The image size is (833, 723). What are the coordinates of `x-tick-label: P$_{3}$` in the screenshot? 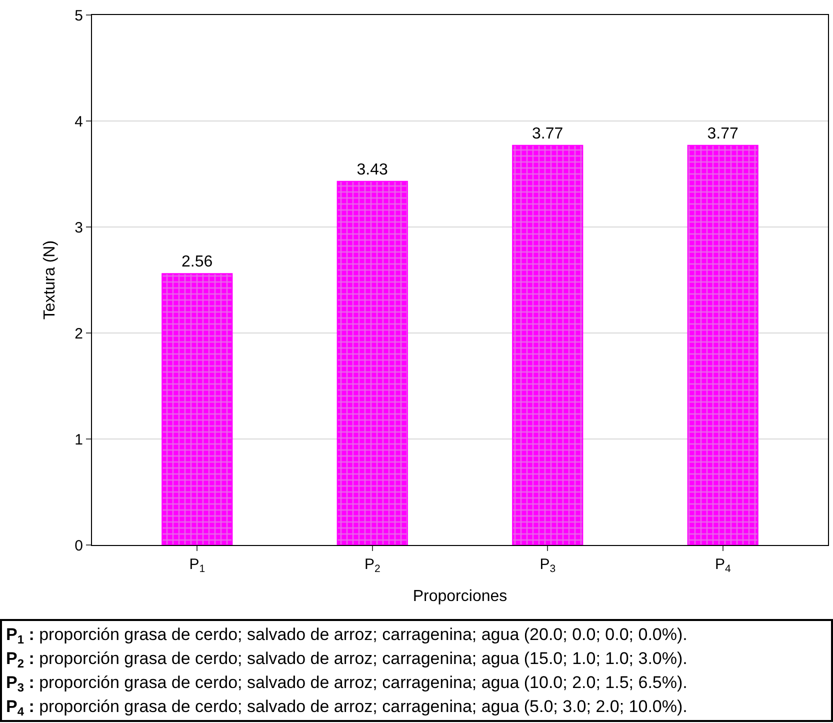 It's located at (548, 566).